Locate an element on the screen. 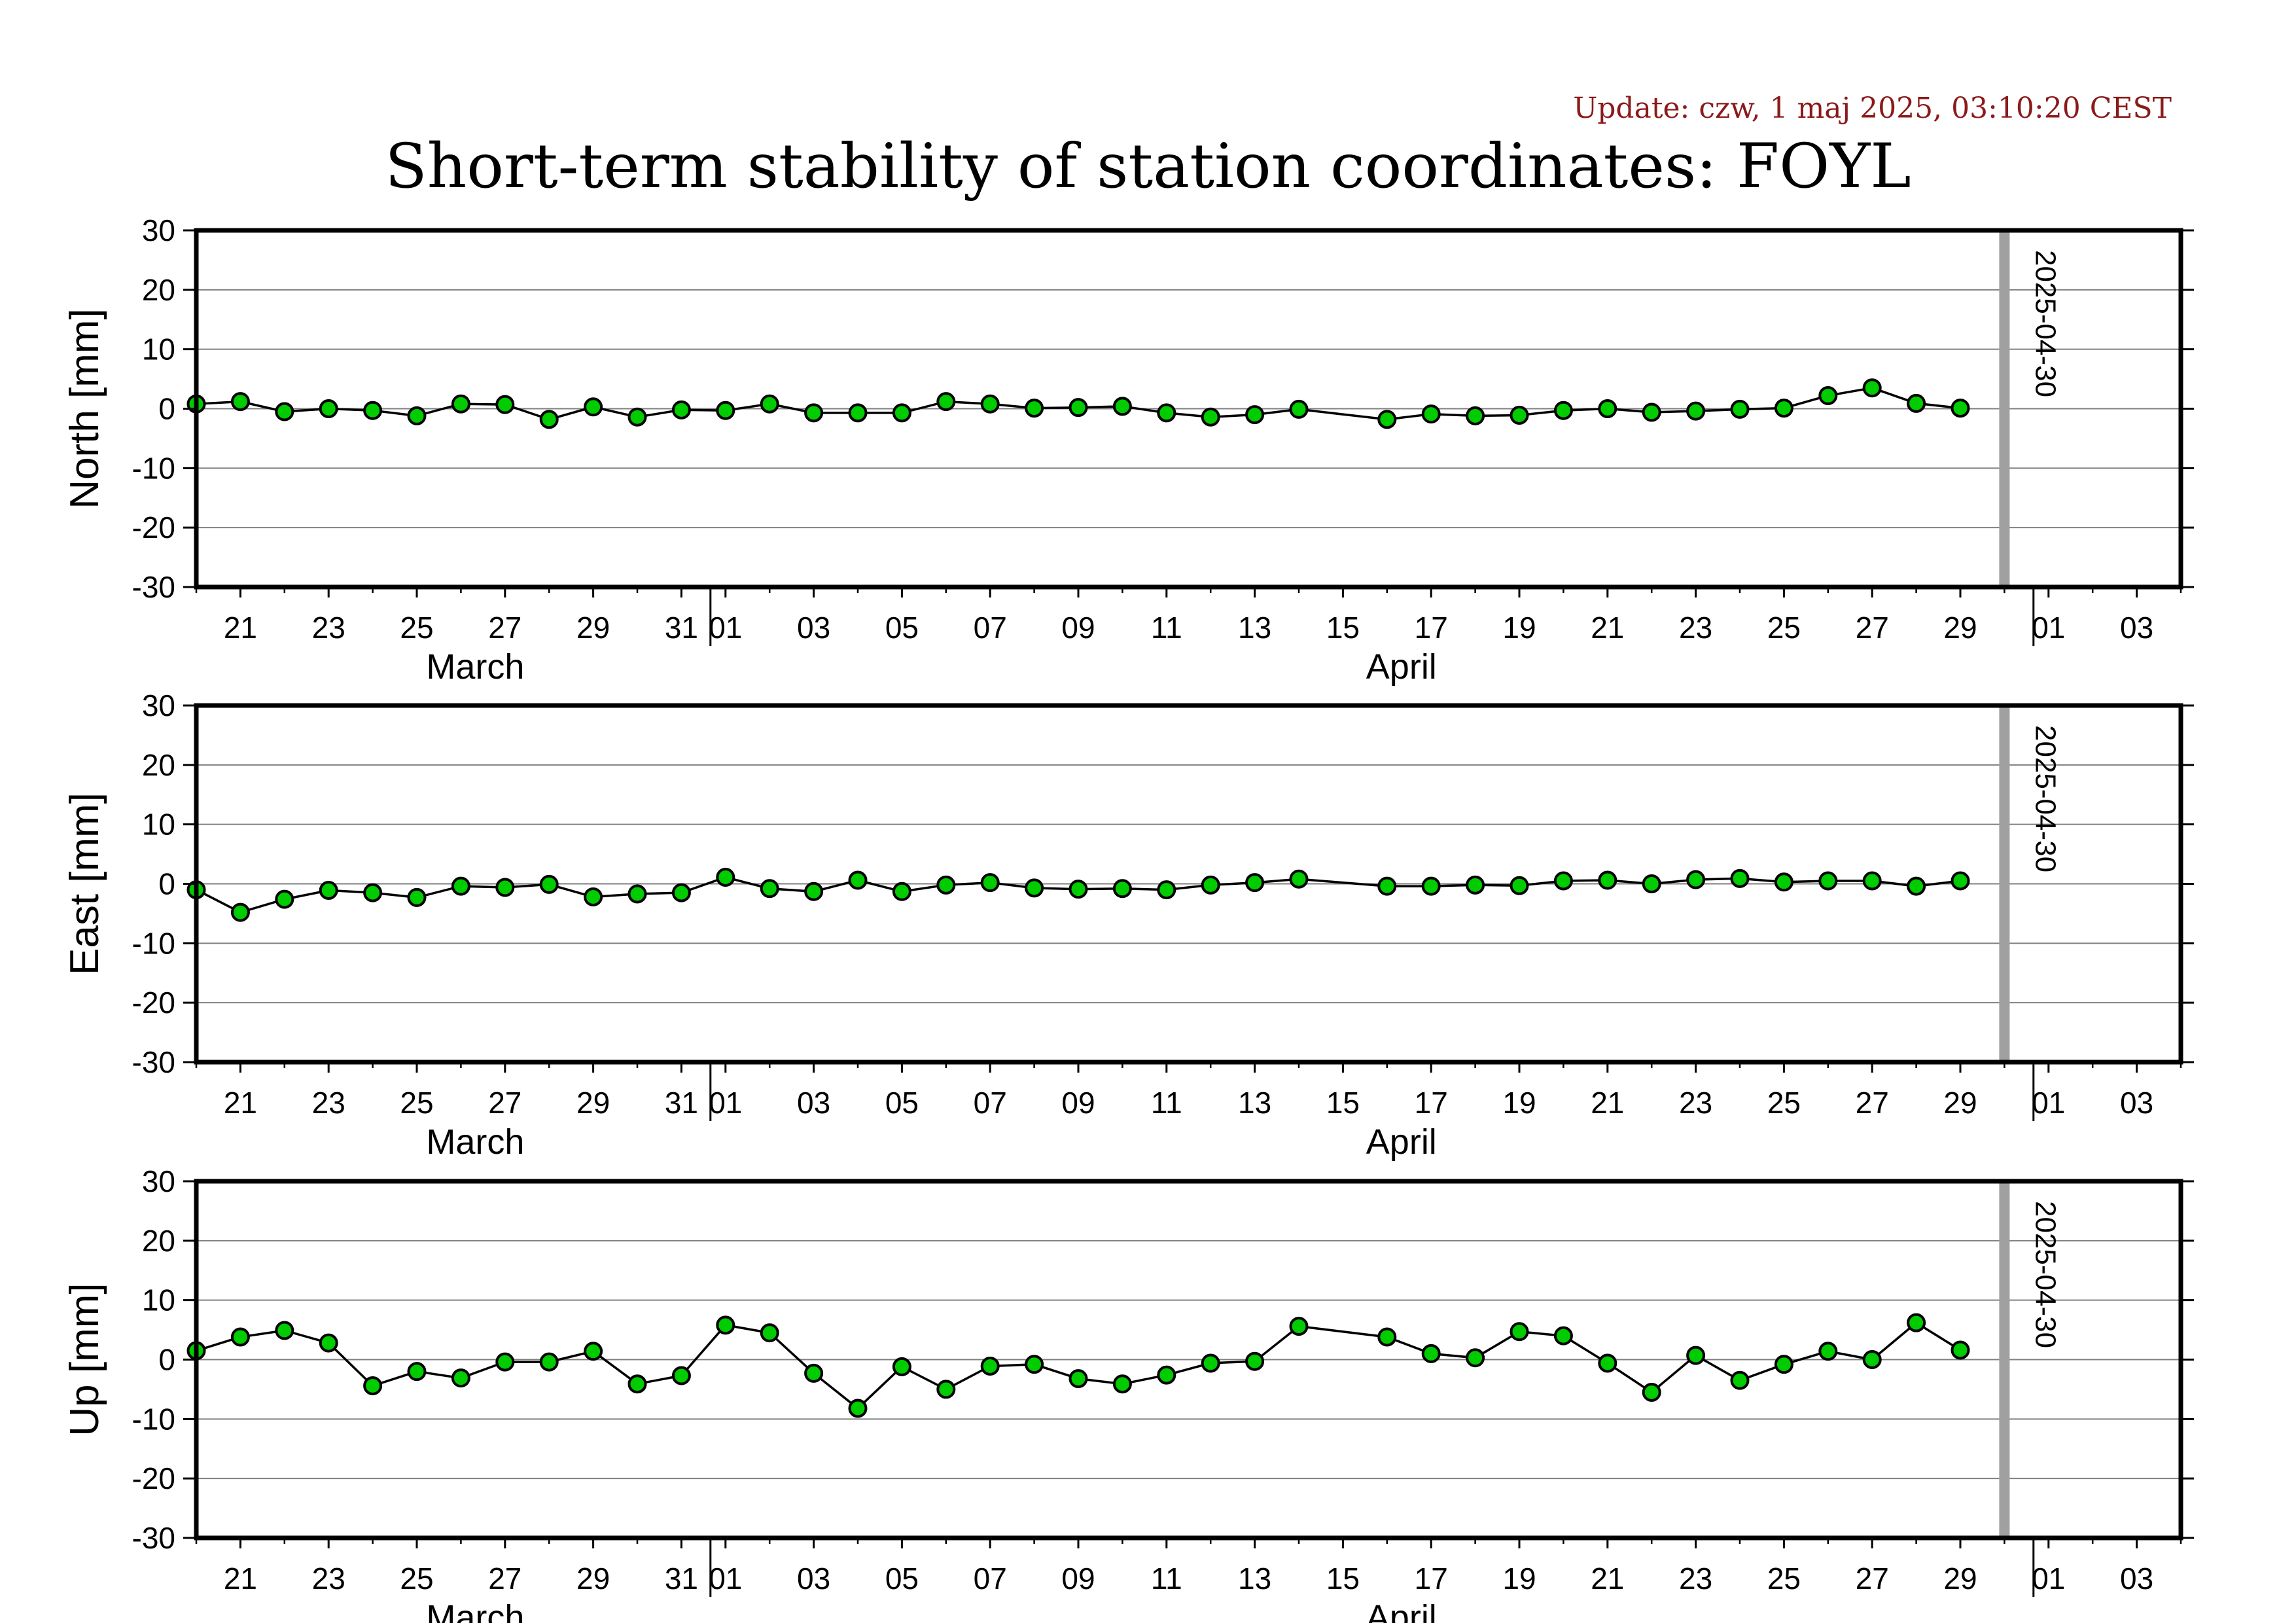 This screenshot has height=1623, width=2296. y-tick-label: -10 is located at coordinates (153, 1419).